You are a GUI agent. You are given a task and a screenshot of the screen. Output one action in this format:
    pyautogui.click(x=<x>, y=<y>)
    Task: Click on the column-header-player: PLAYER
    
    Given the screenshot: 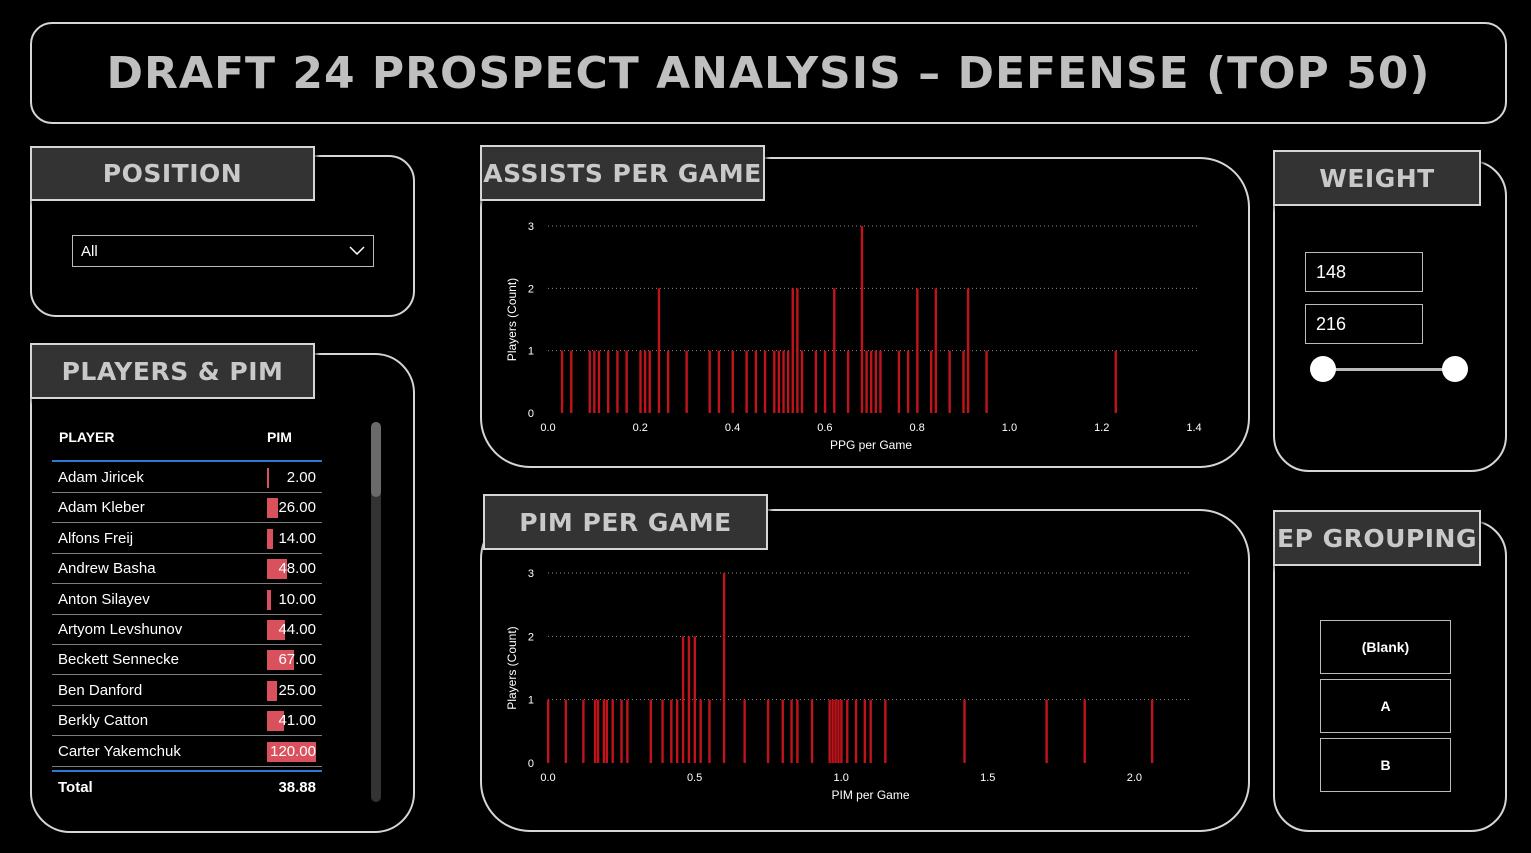 What is the action you would take?
    pyautogui.click(x=87, y=437)
    